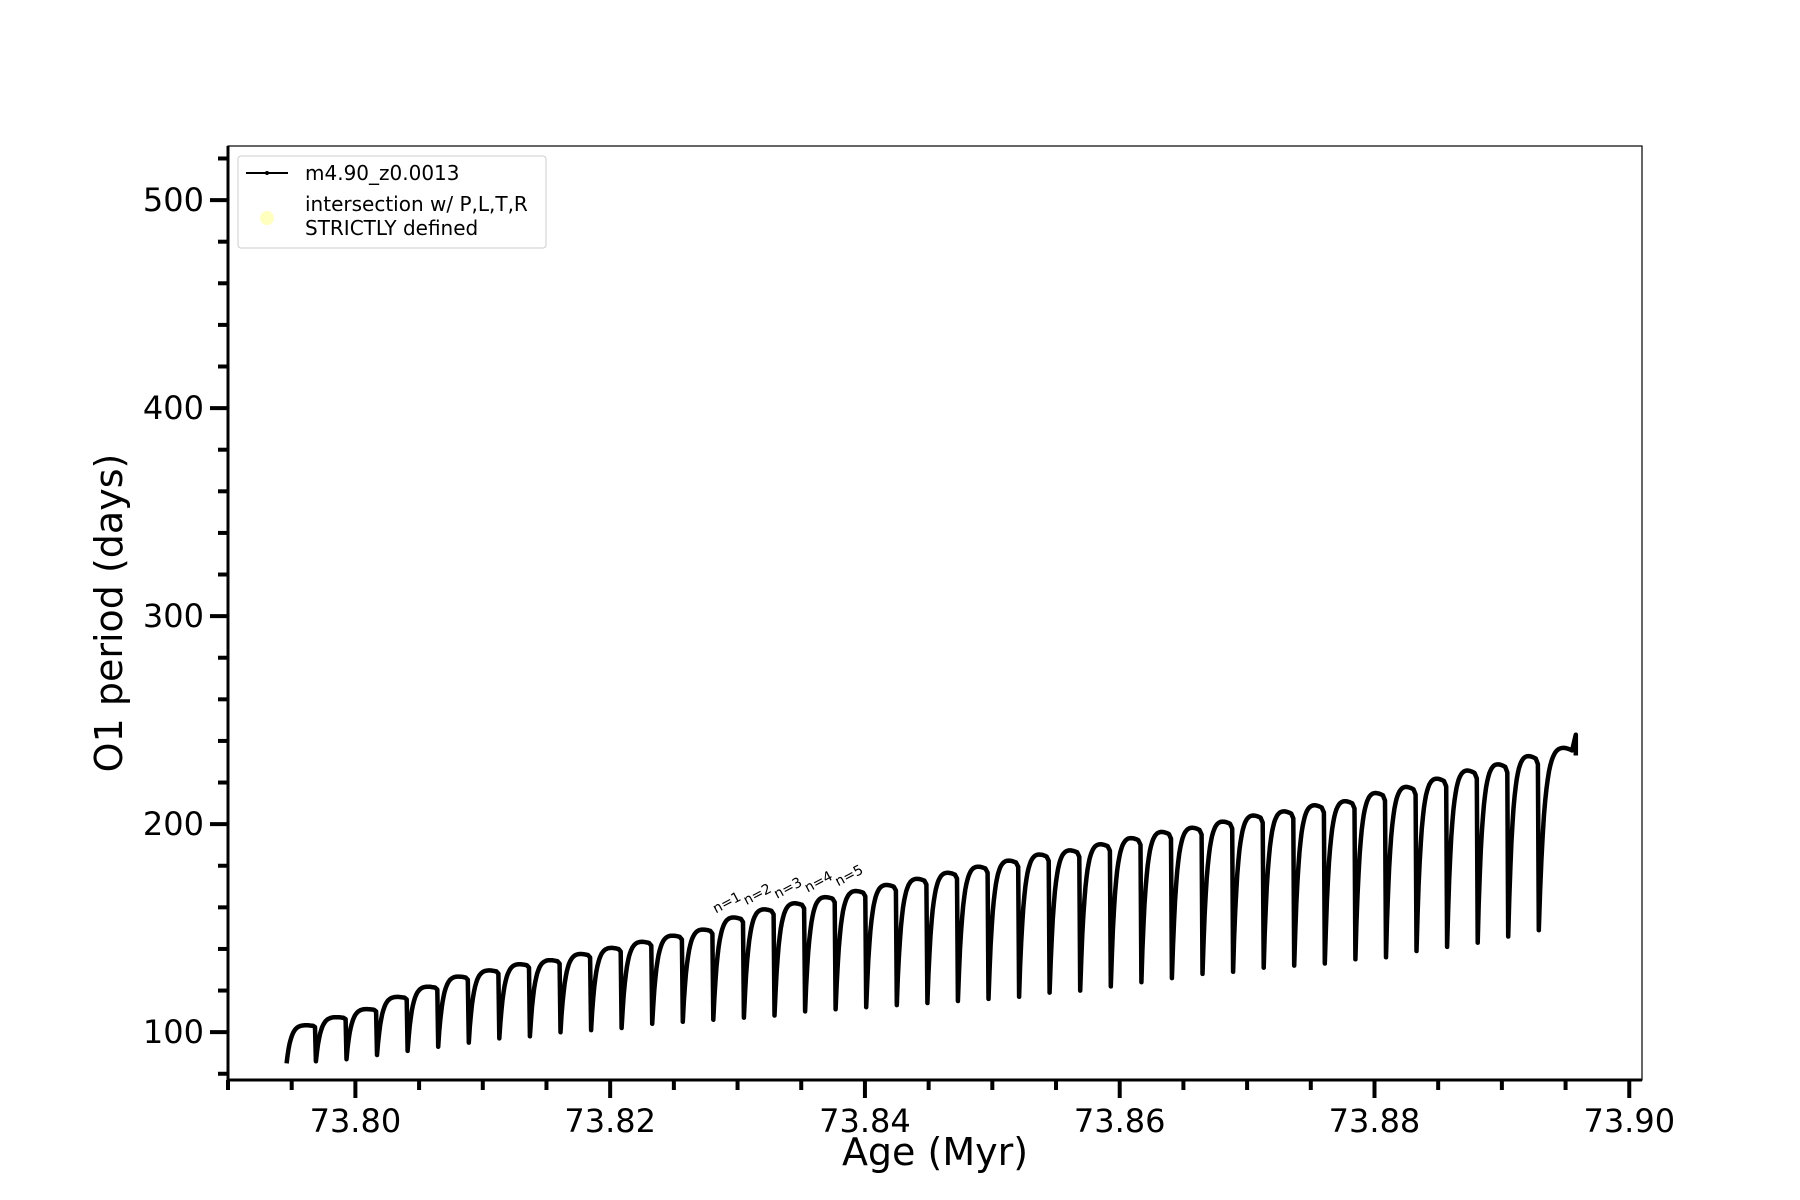  I want to click on legend-label-intersection: intersection w/ P,L,T,R STRICTLY defined, so click(416, 216).